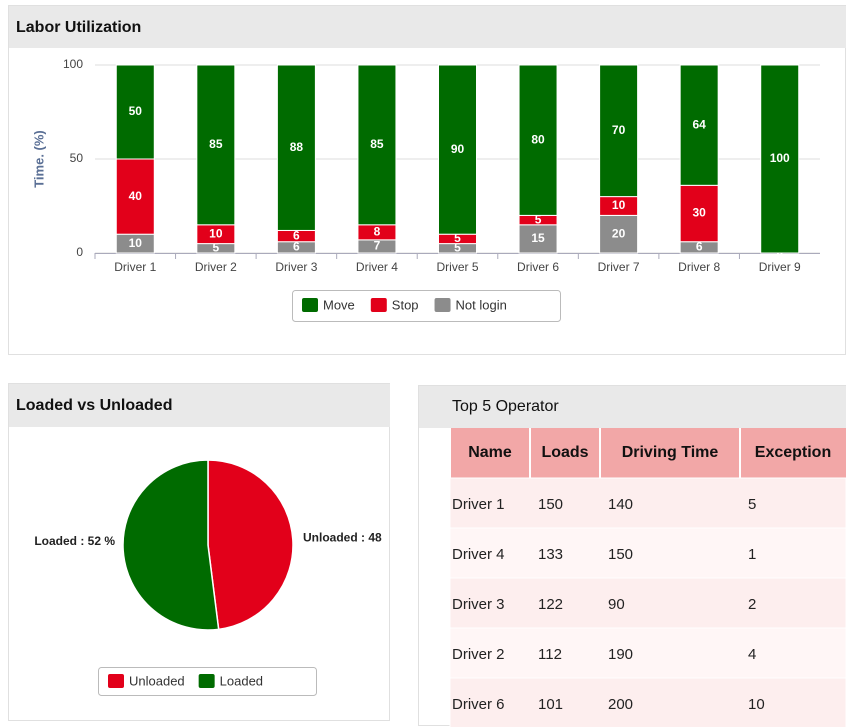 The image size is (846, 727). What do you see at coordinates (478, 504) in the screenshot?
I see `table-cell: Driver 1` at bounding box center [478, 504].